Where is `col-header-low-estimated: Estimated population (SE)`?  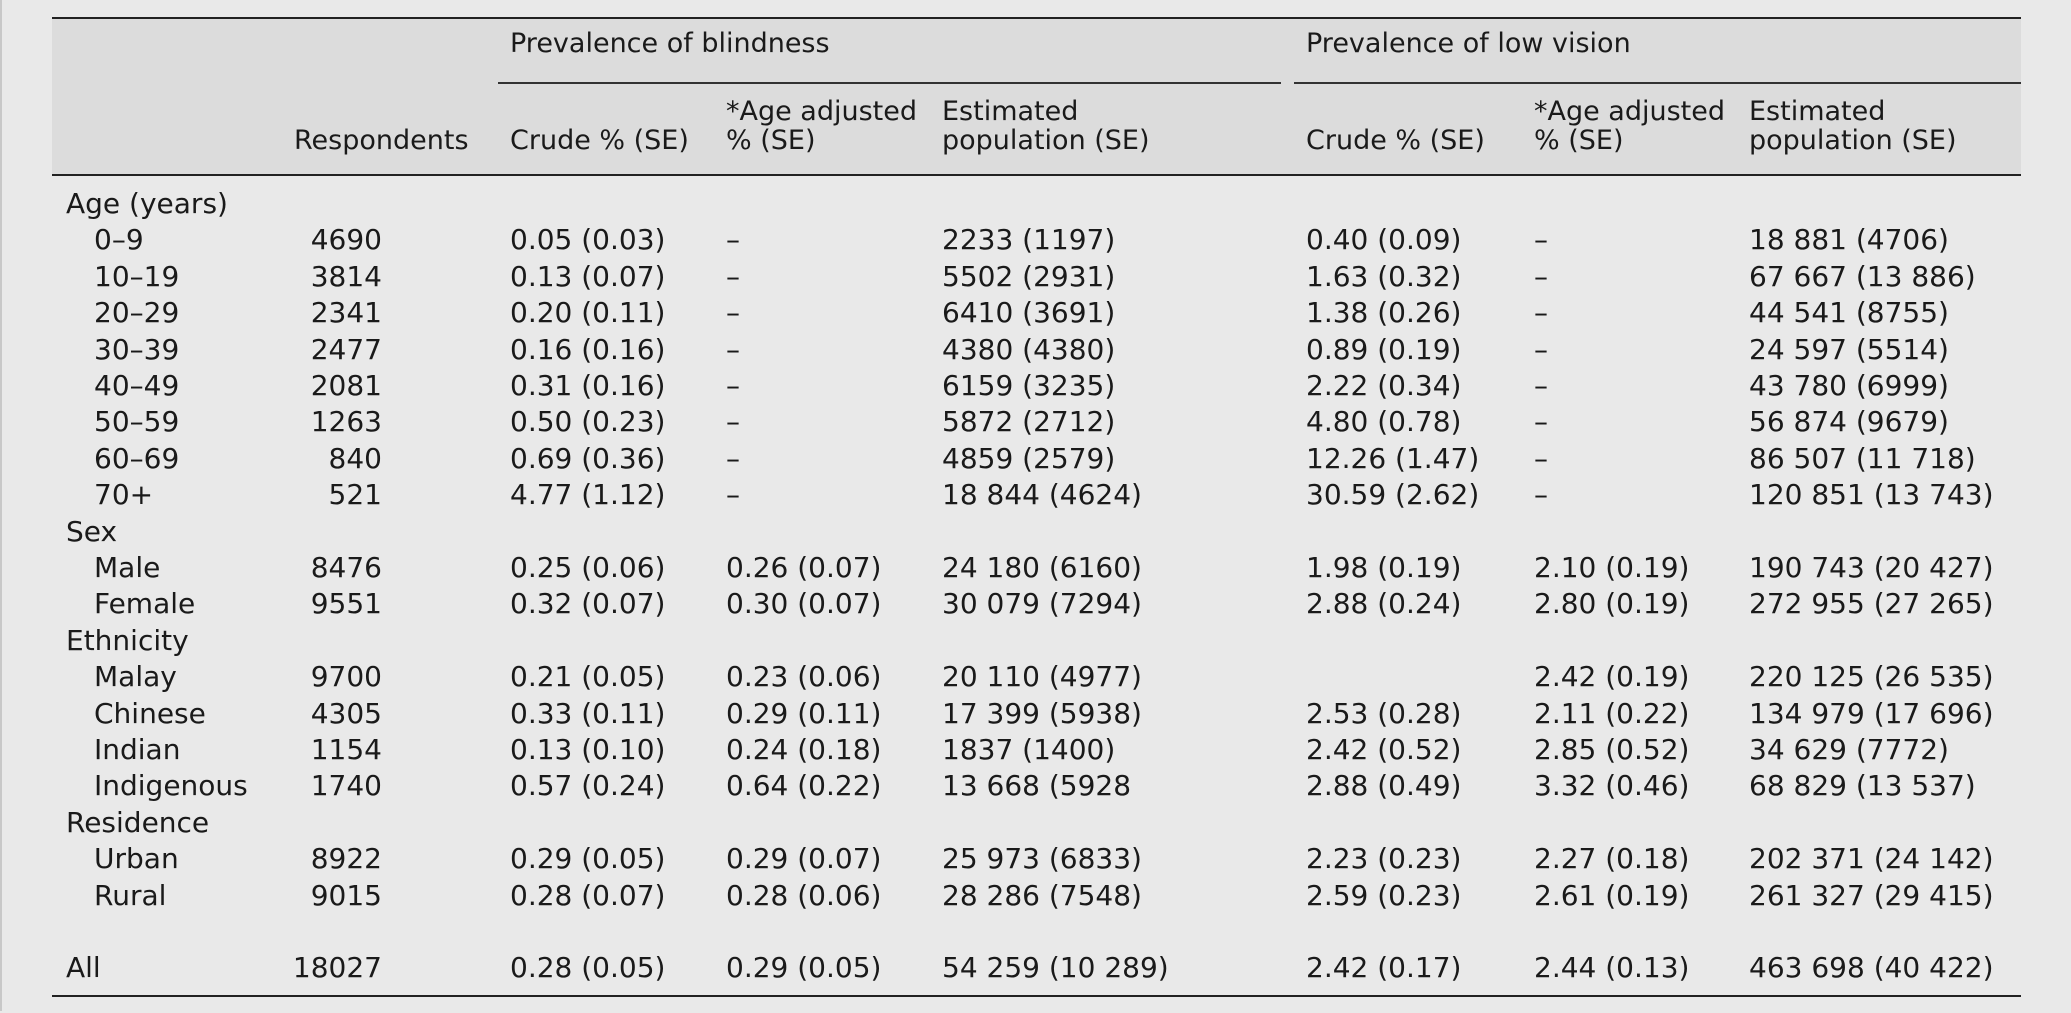 col-header-low-estimated: Estimated population (SE) is located at coordinates (1853, 126).